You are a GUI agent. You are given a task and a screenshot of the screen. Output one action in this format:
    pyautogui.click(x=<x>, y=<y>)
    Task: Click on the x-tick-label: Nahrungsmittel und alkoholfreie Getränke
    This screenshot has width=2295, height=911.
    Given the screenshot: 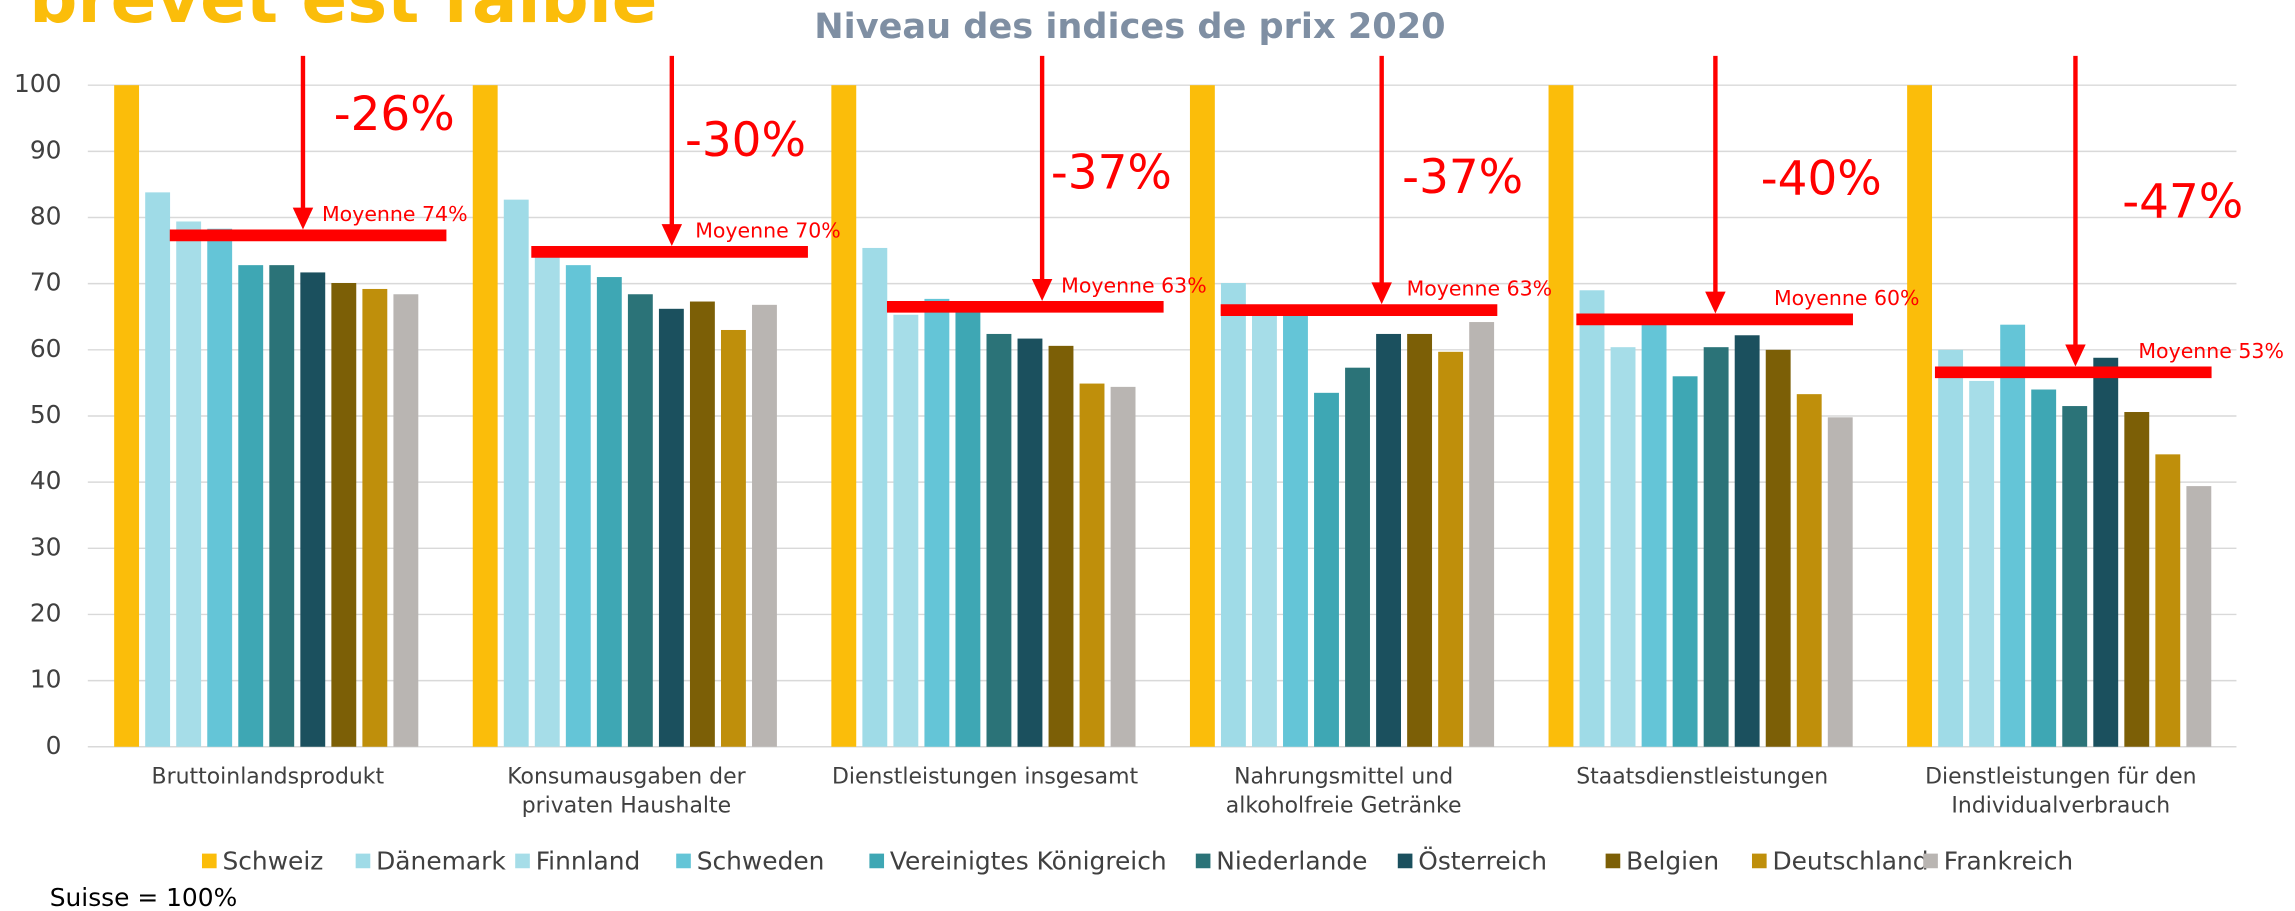 What is the action you would take?
    pyautogui.click(x=1343, y=790)
    